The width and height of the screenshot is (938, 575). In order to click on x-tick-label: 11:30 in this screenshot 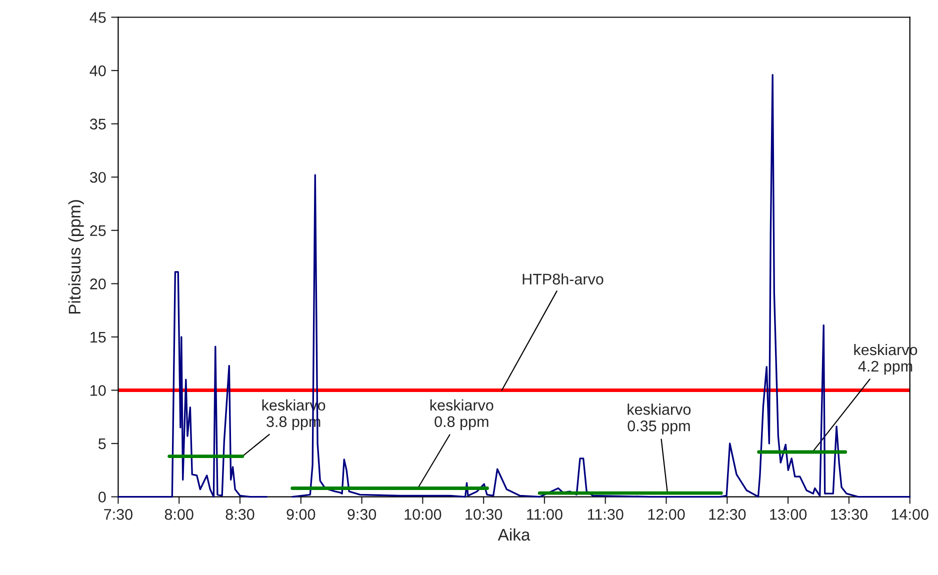, I will do `click(606, 514)`.